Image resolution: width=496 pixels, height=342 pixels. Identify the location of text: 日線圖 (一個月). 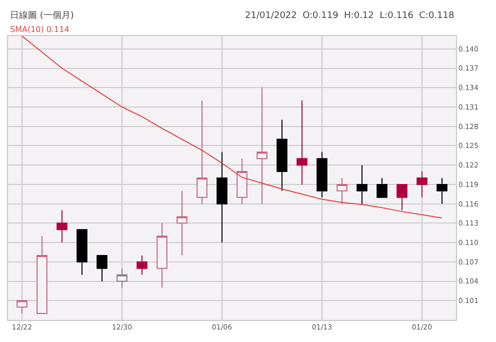
(42, 15).